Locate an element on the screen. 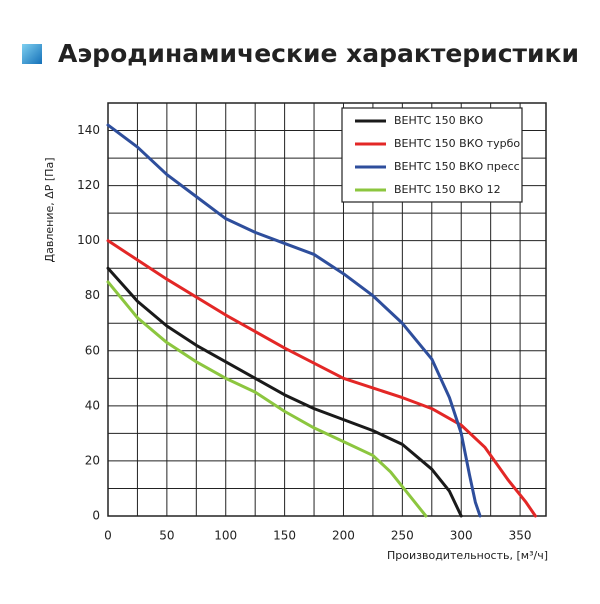  x-tick-label: 250 is located at coordinates (402, 536).